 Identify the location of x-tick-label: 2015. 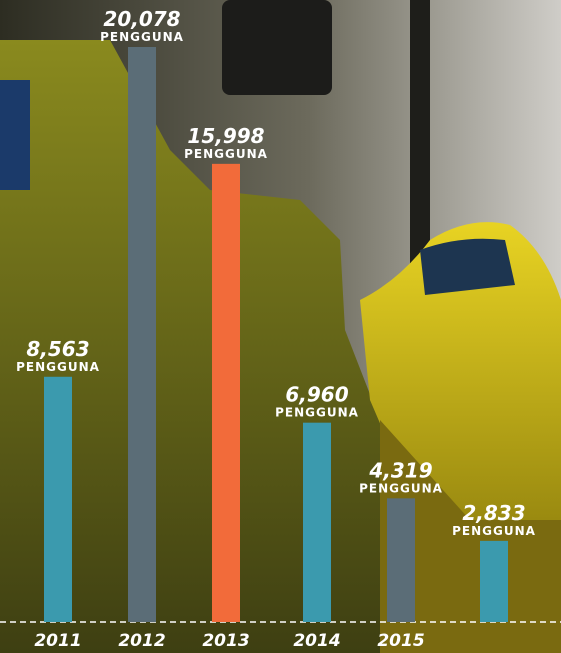
(400, 641).